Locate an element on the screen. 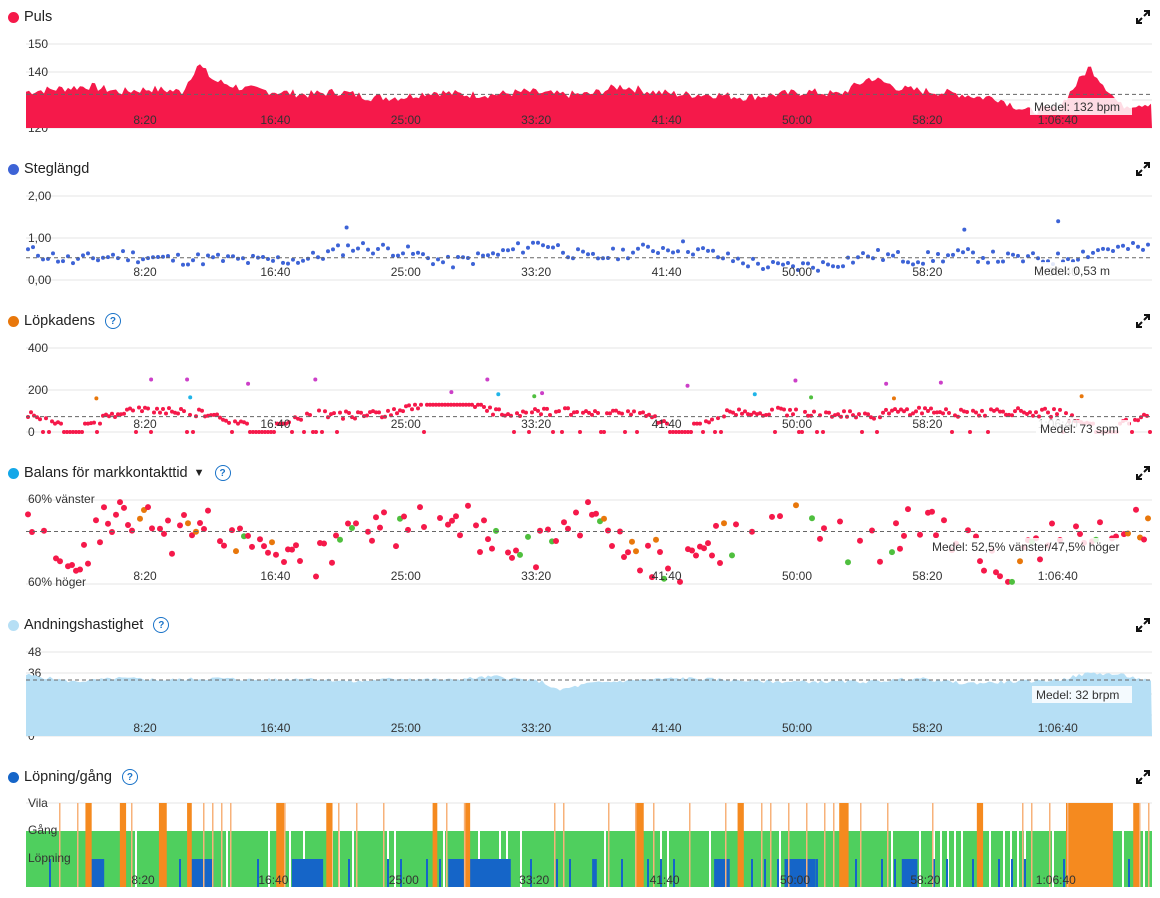 The height and width of the screenshot is (898, 1160). x-tick-label: 1:06:40 is located at coordinates (1058, 576).